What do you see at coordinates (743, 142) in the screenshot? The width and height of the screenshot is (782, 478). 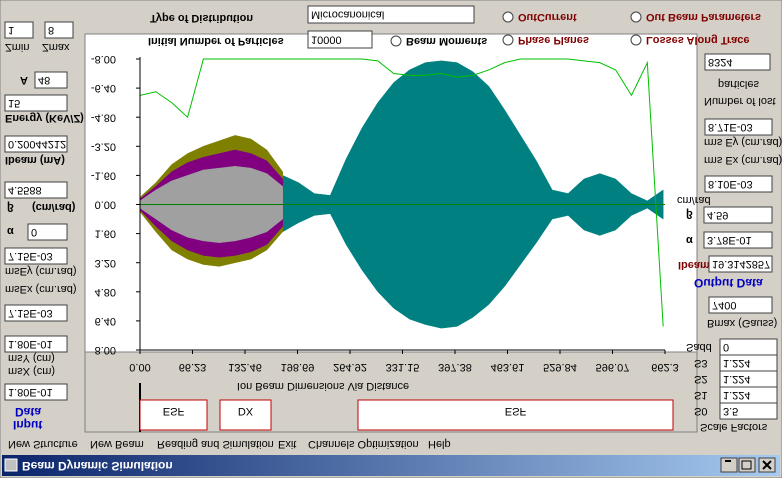 I see `label: rms Ey (cm.rad)` at bounding box center [743, 142].